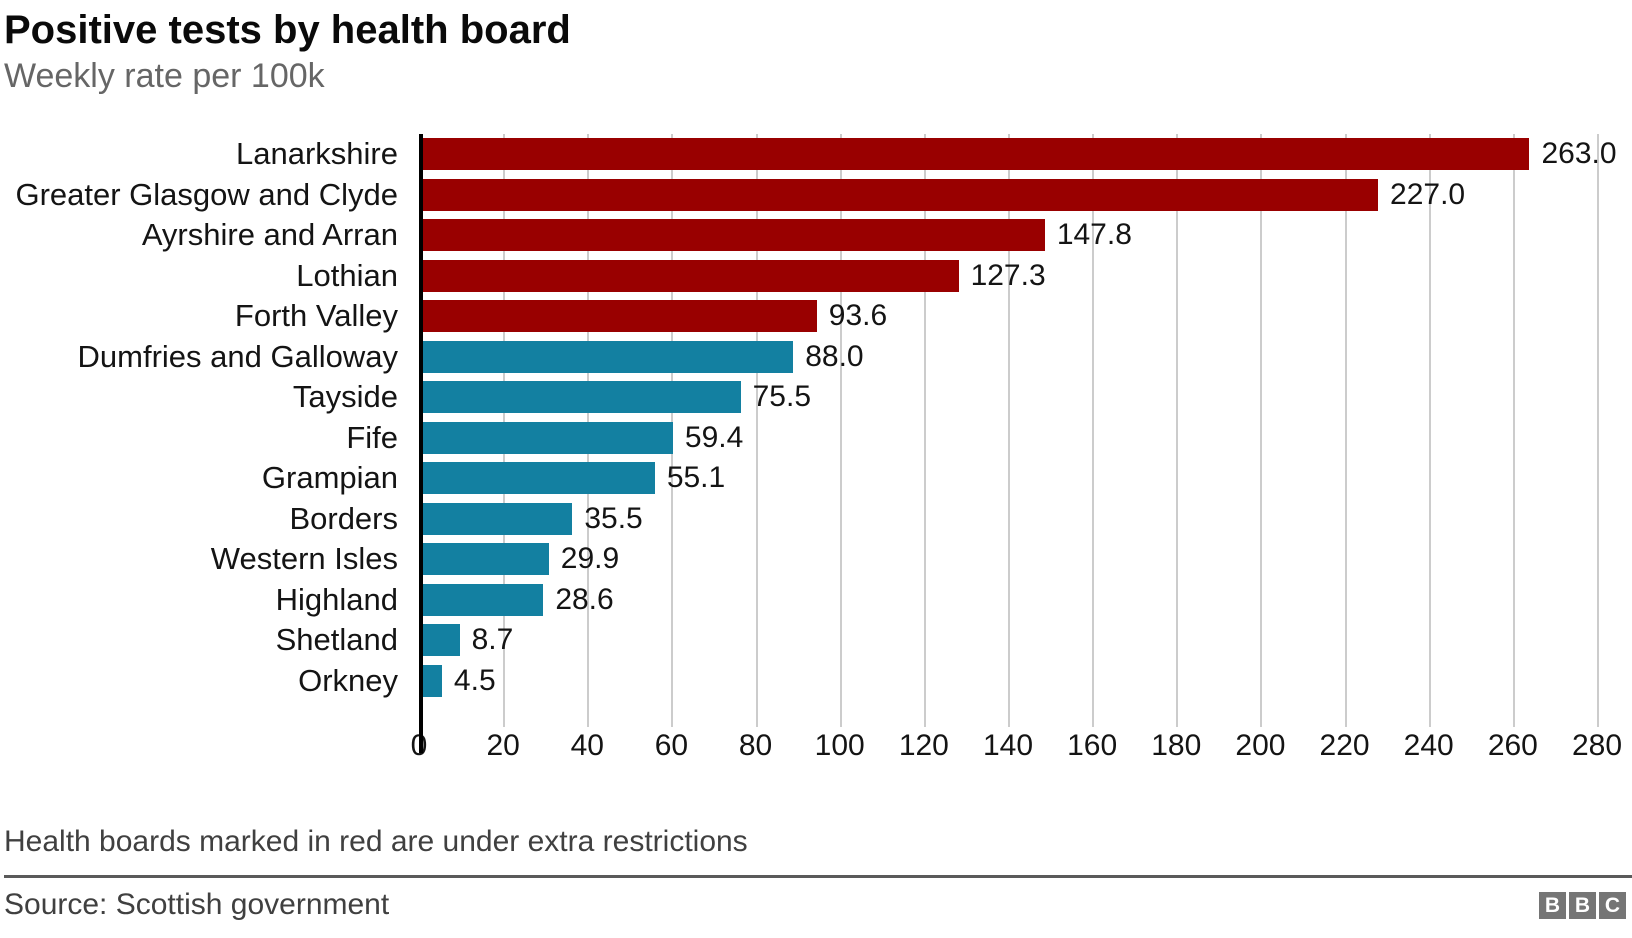 This screenshot has height=938, width=1632. Describe the element at coordinates (782, 397) in the screenshot. I see `value-label: 75.5` at that location.